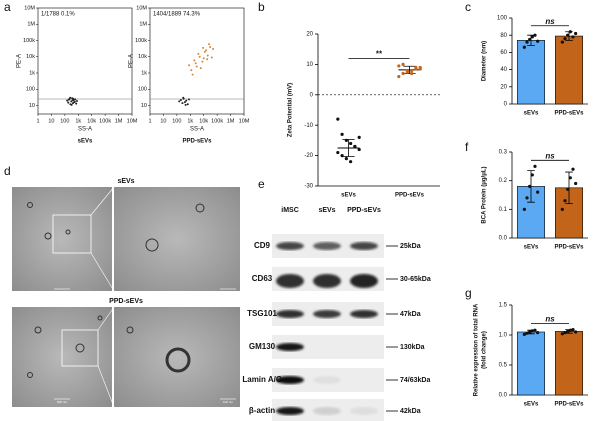 The image size is (600, 421). I want to click on size-label: 47kDa, so click(410, 314).